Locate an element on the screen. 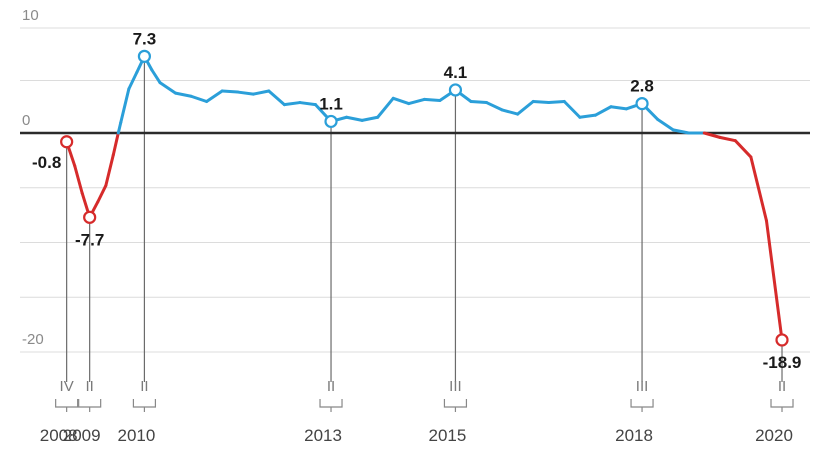 Image resolution: width=818 pixels, height=451 pixels. year-label: 2018 is located at coordinates (634, 435).